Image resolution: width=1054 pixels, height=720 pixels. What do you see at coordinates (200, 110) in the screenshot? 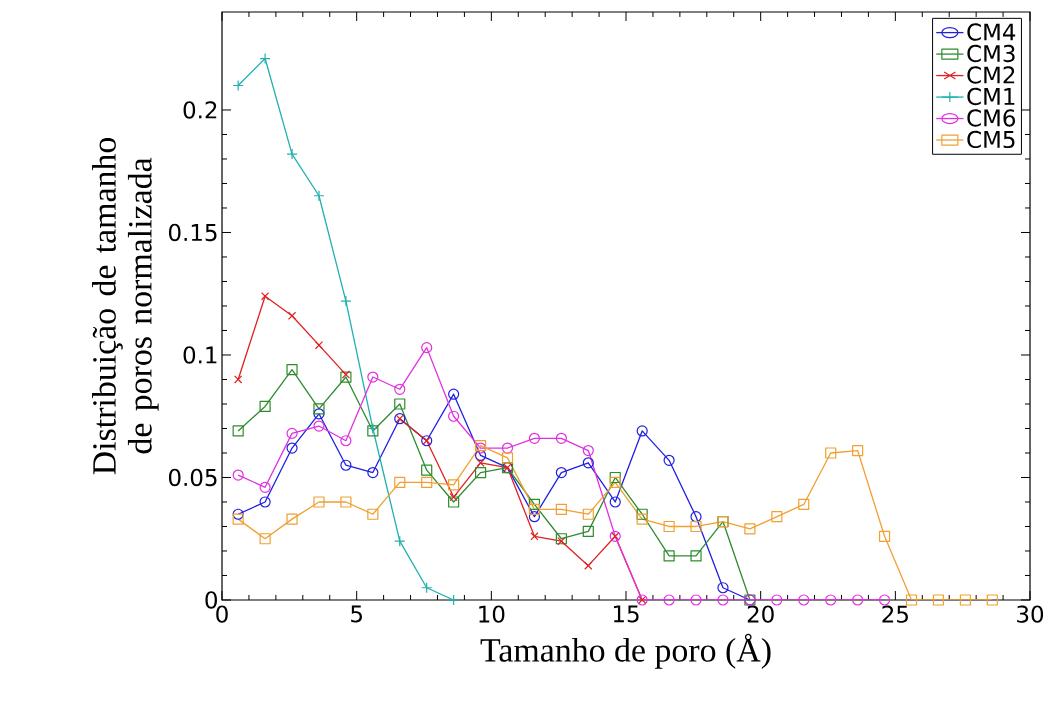
I see `y-tick-label: 0.2` at bounding box center [200, 110].